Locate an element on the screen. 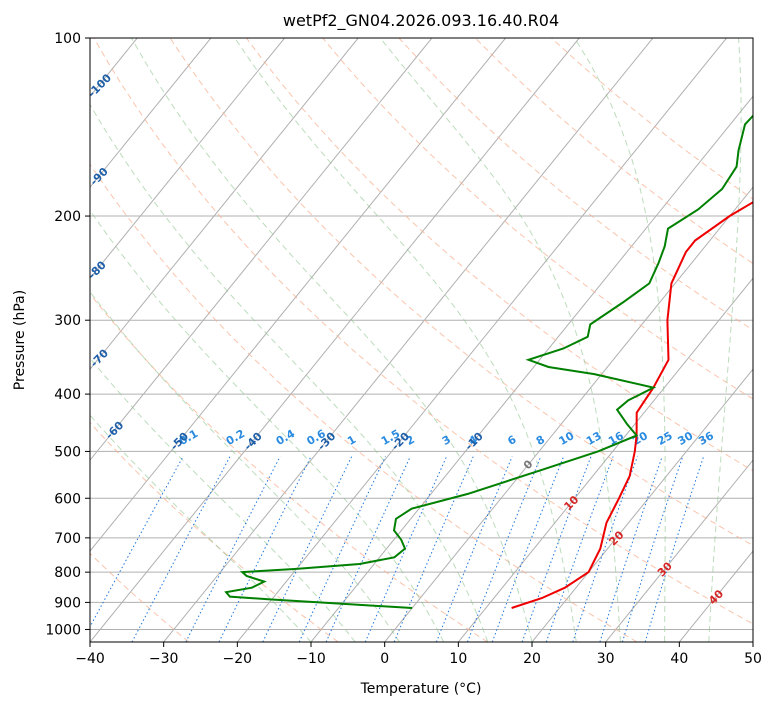  y-tick-label: 300 is located at coordinates (67, 321).